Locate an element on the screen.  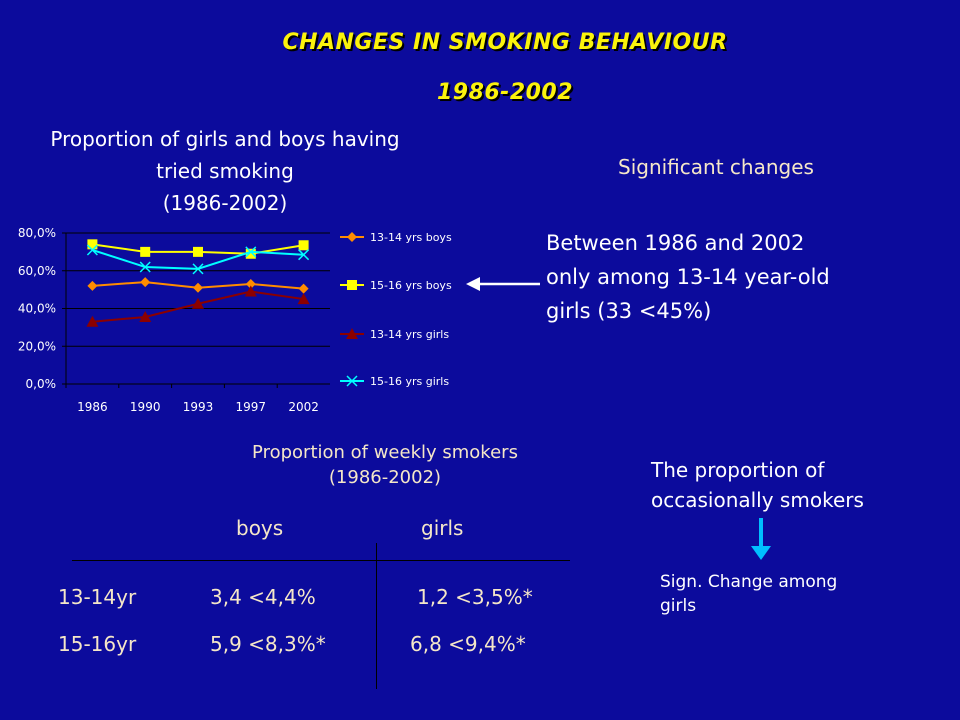
down-arrow-icon is located at coordinates (761, 539).